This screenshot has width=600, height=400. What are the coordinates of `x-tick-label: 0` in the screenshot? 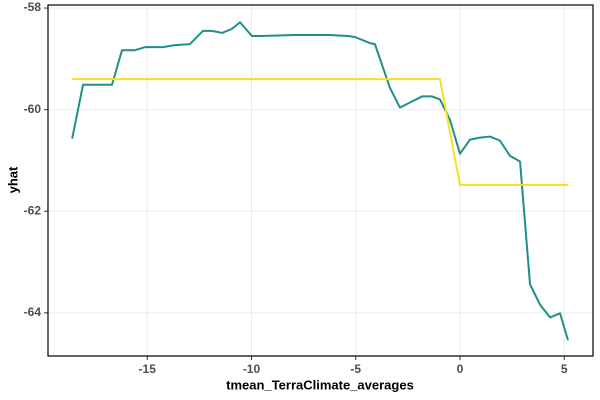 It's located at (460, 369).